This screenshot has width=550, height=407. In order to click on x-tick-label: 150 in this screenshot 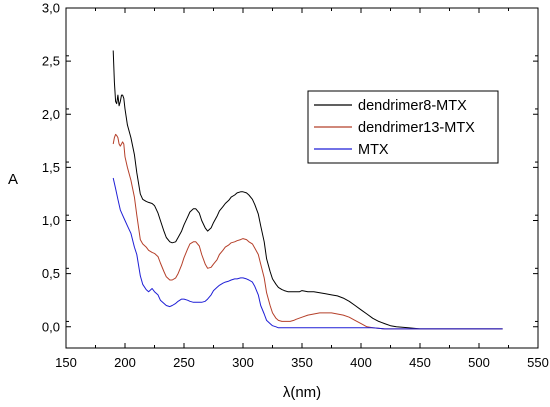, I will do `click(66, 362)`.